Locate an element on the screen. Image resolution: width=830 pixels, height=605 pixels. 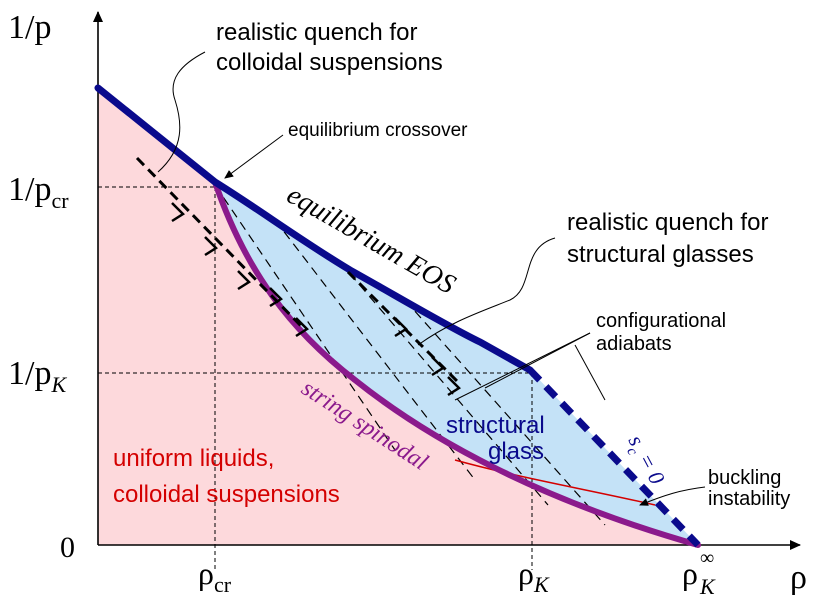
y-axis-title: 1/p is located at coordinates (29, 27).